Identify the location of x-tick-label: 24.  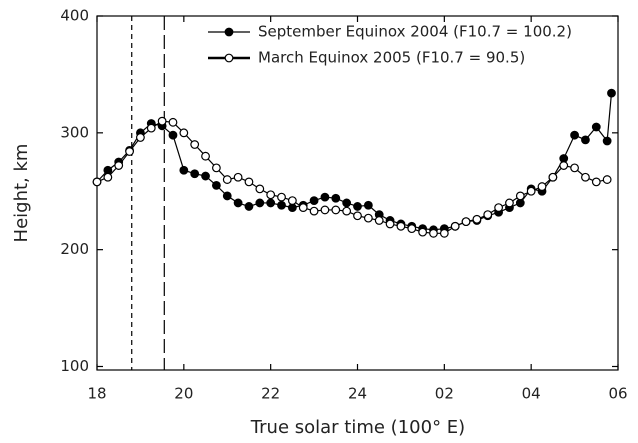
(357, 394).